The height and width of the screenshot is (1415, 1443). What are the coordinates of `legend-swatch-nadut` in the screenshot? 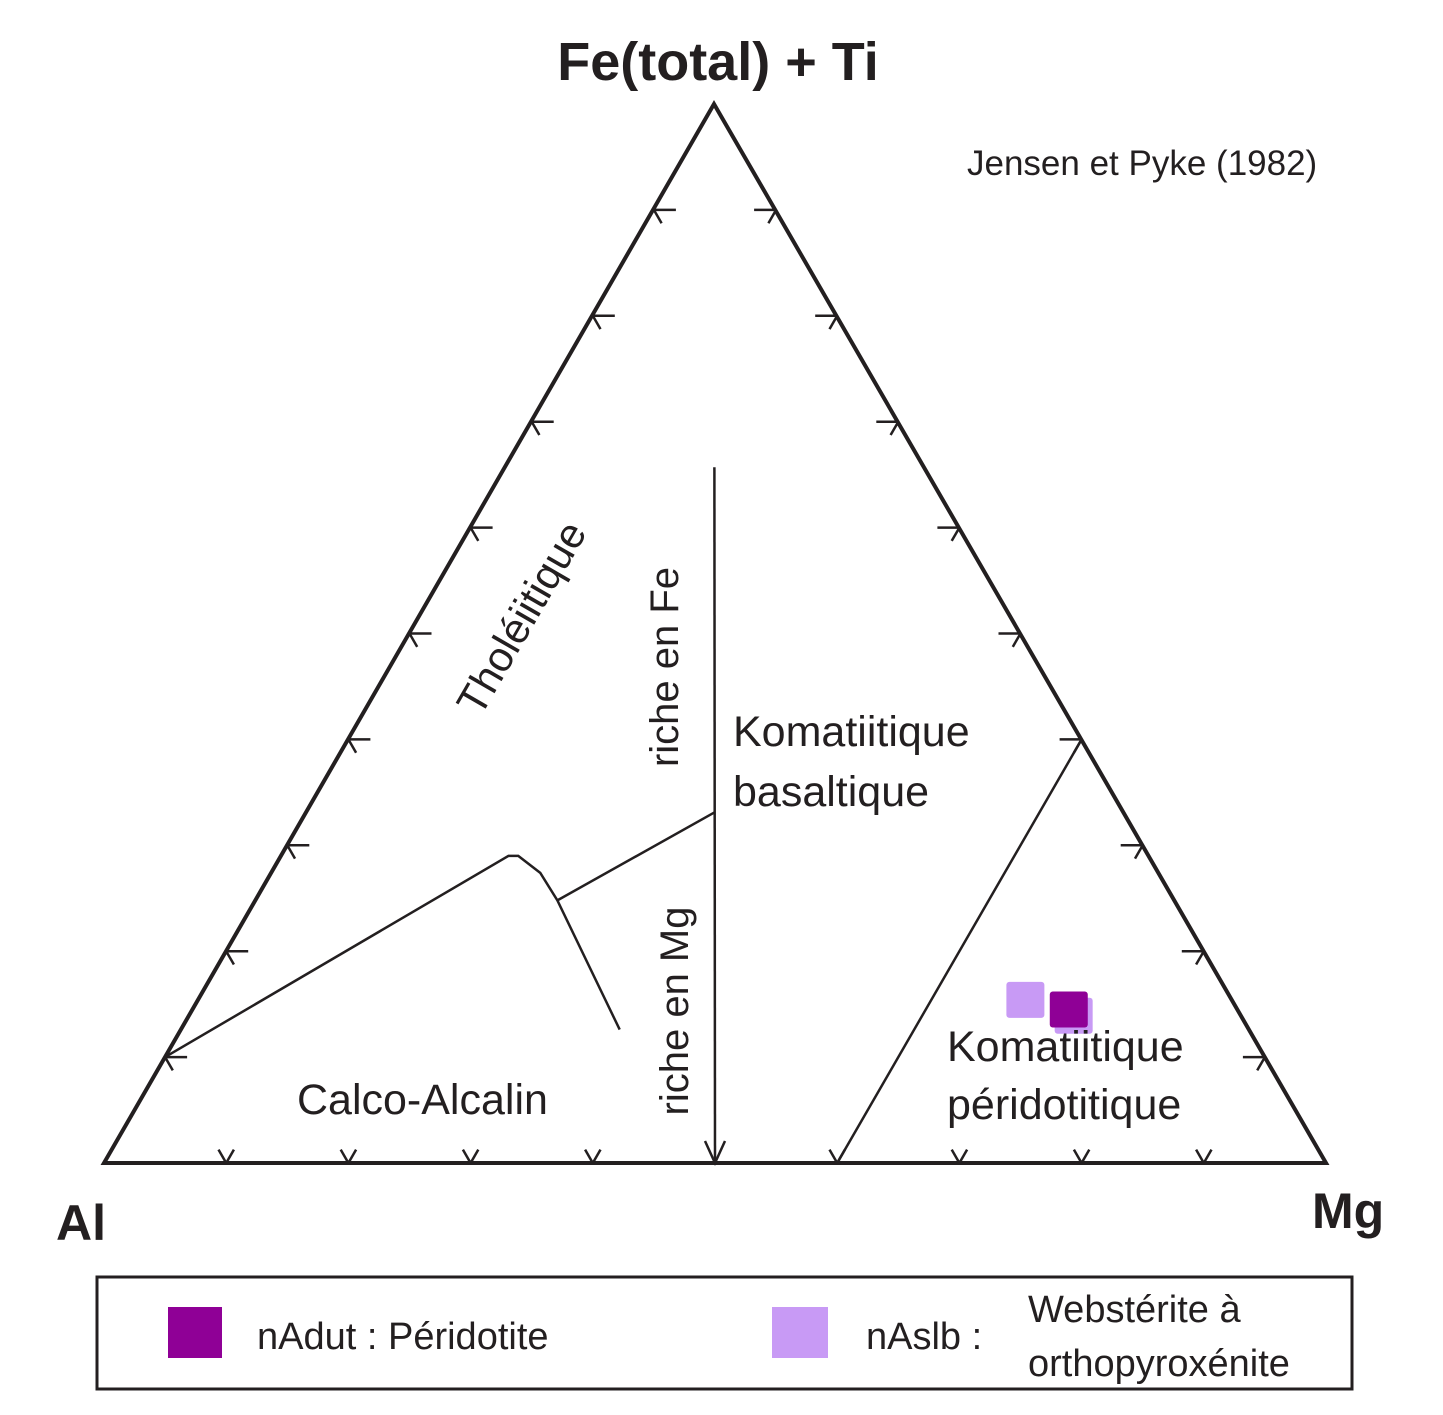 It's located at (195, 1332).